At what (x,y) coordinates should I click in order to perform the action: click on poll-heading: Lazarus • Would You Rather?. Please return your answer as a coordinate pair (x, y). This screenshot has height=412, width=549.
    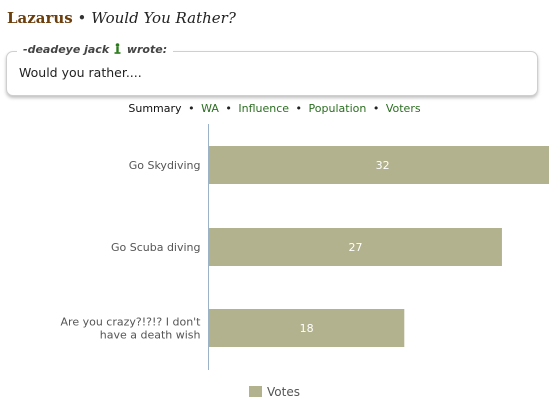
    Looking at the image, I should click on (121, 18).